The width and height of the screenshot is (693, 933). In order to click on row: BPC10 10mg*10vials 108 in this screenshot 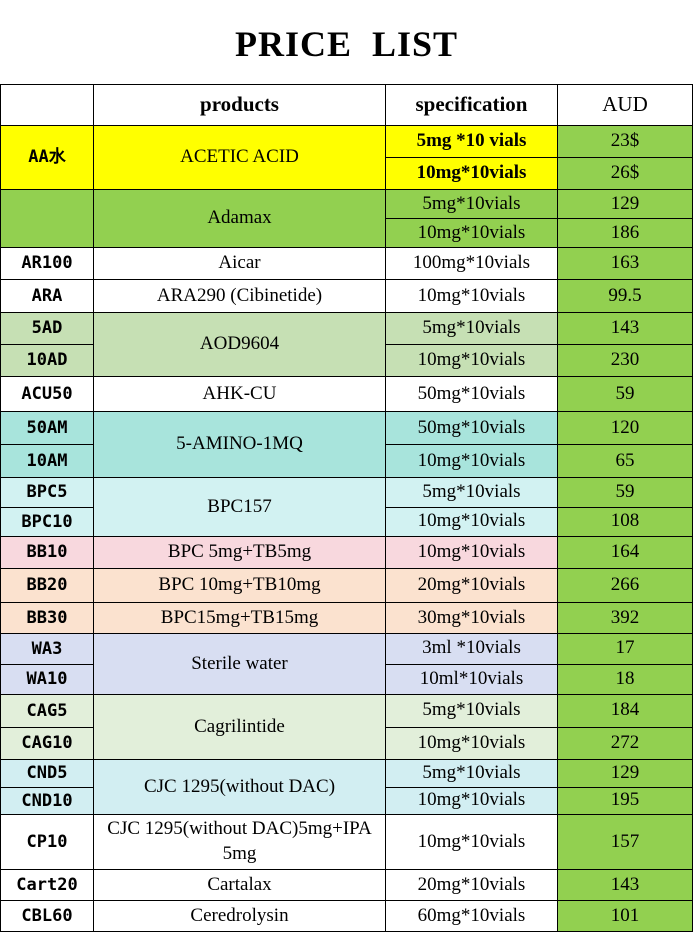, I will do `click(346, 521)`.